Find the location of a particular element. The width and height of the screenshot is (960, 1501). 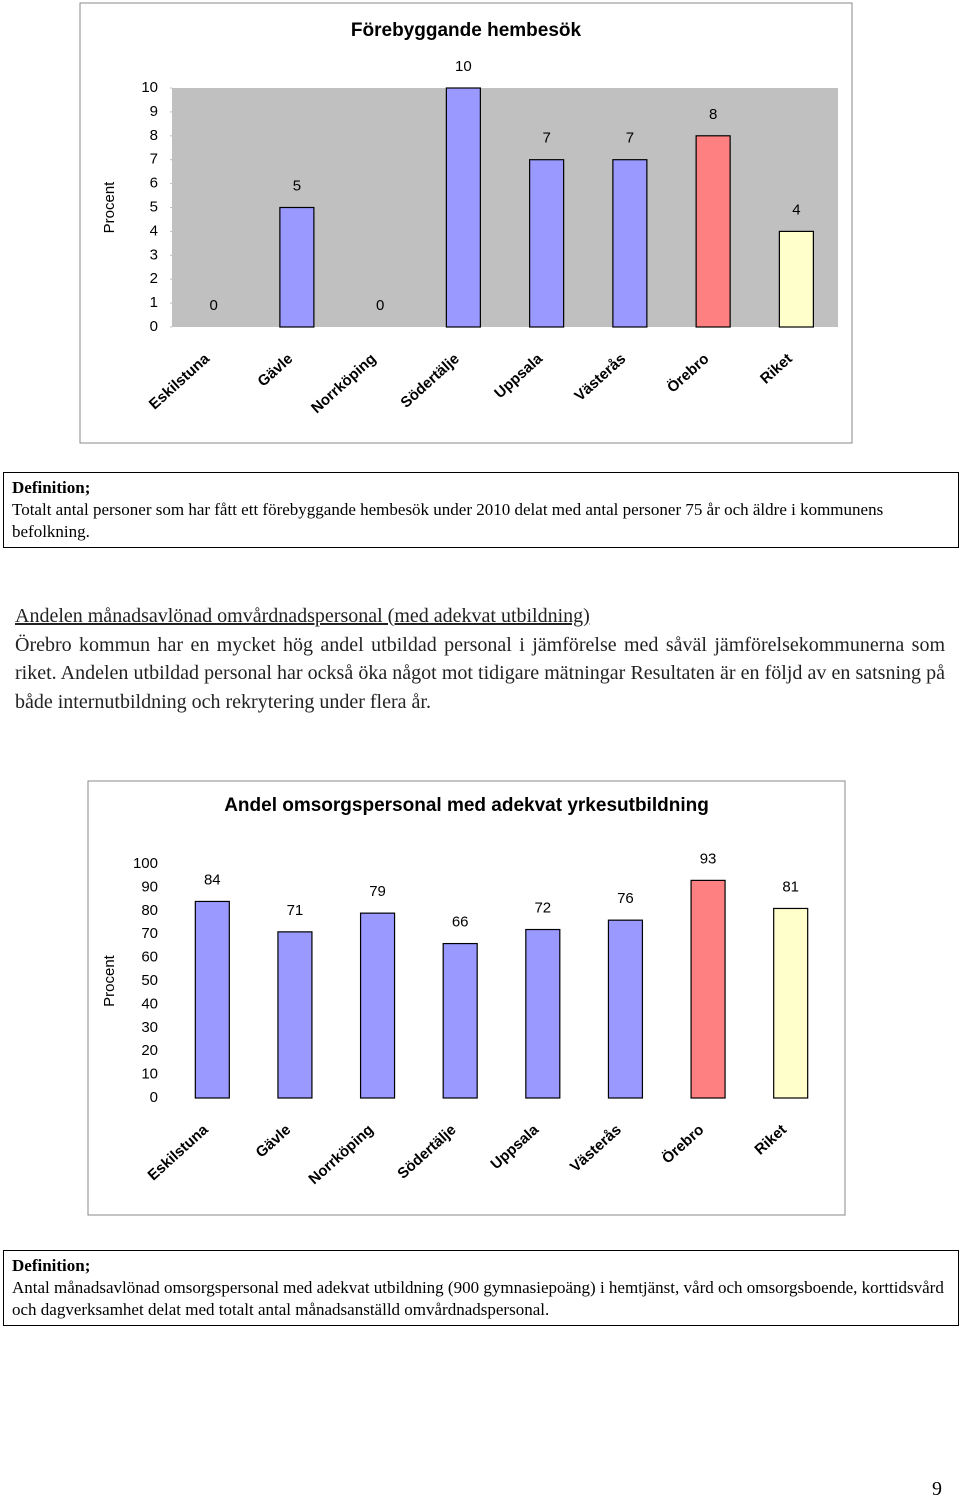

value-label: 72 is located at coordinates (542, 907).